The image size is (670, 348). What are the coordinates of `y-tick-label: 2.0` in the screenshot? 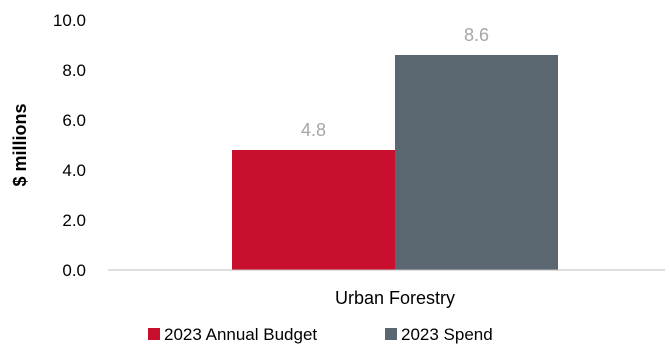 It's located at (74, 220).